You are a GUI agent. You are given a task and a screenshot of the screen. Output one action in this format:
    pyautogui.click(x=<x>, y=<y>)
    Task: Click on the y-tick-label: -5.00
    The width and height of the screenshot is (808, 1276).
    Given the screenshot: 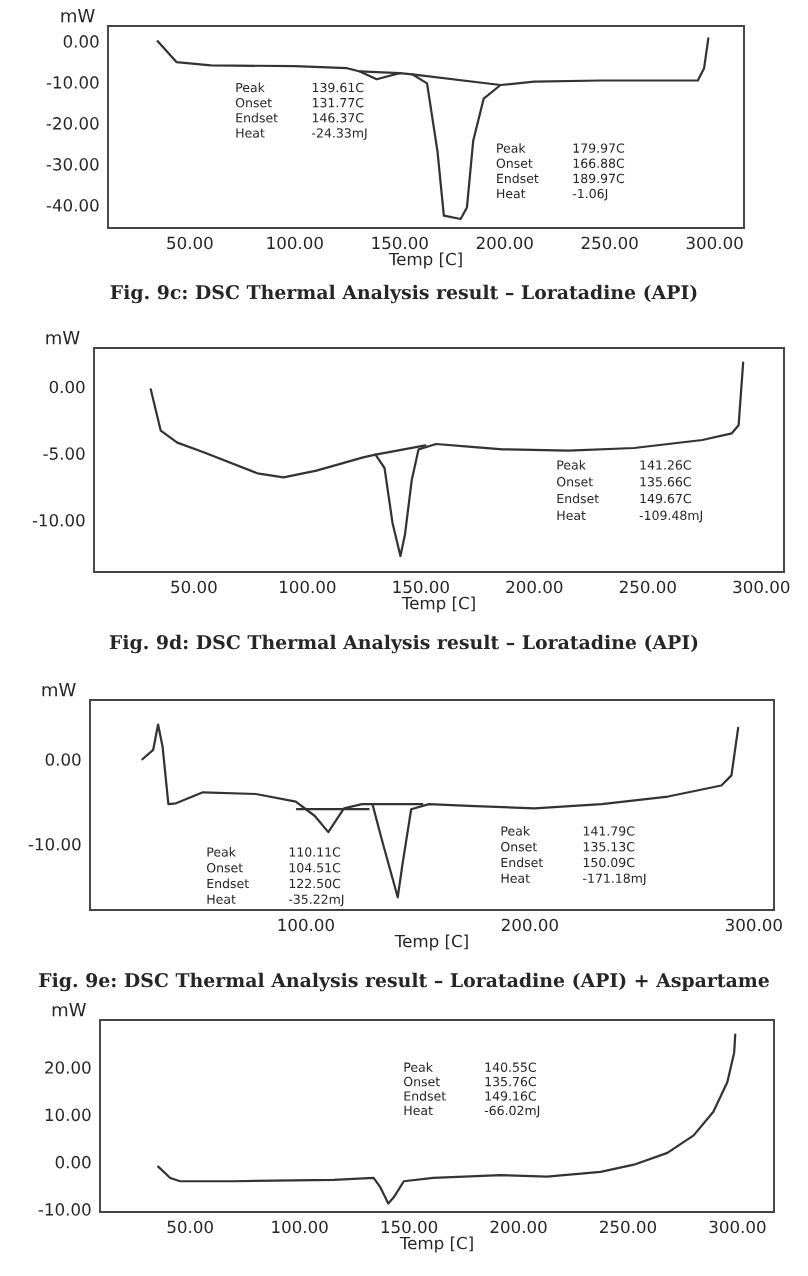 What is the action you would take?
    pyautogui.click(x=64, y=453)
    